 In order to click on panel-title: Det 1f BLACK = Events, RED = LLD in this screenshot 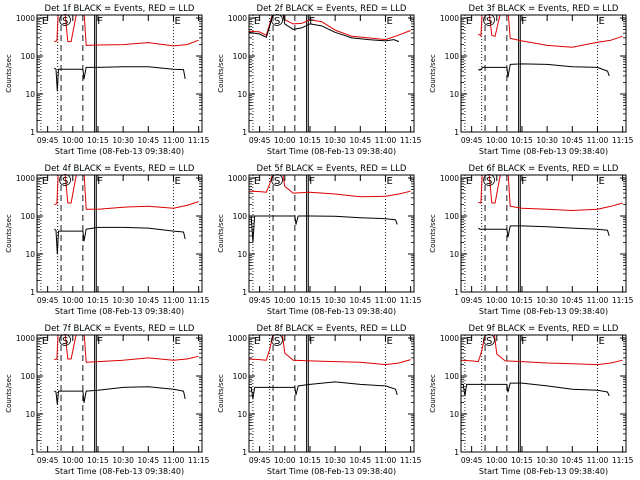, I will do `click(120, 9)`.